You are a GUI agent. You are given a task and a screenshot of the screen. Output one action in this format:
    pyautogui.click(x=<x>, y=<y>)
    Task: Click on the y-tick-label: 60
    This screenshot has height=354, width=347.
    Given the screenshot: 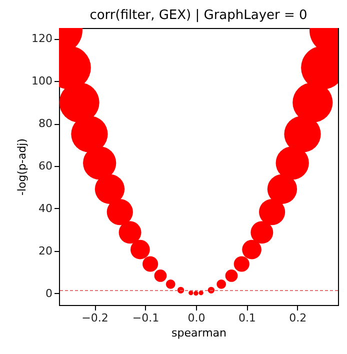 What is the action you would take?
    pyautogui.click(x=45, y=165)
    